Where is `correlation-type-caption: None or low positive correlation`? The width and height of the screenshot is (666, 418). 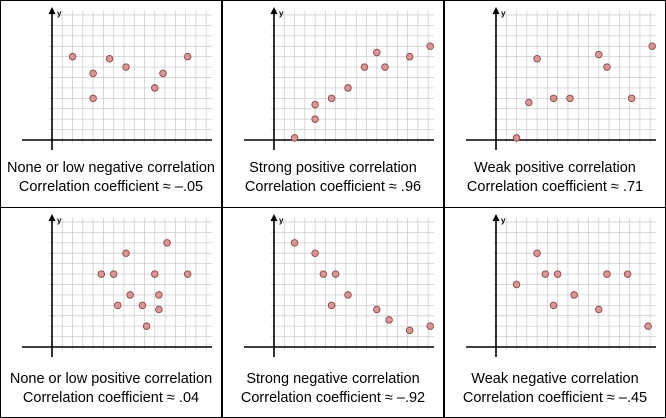
correlation-type-caption: None or low positive correlation is located at coordinates (111, 379).